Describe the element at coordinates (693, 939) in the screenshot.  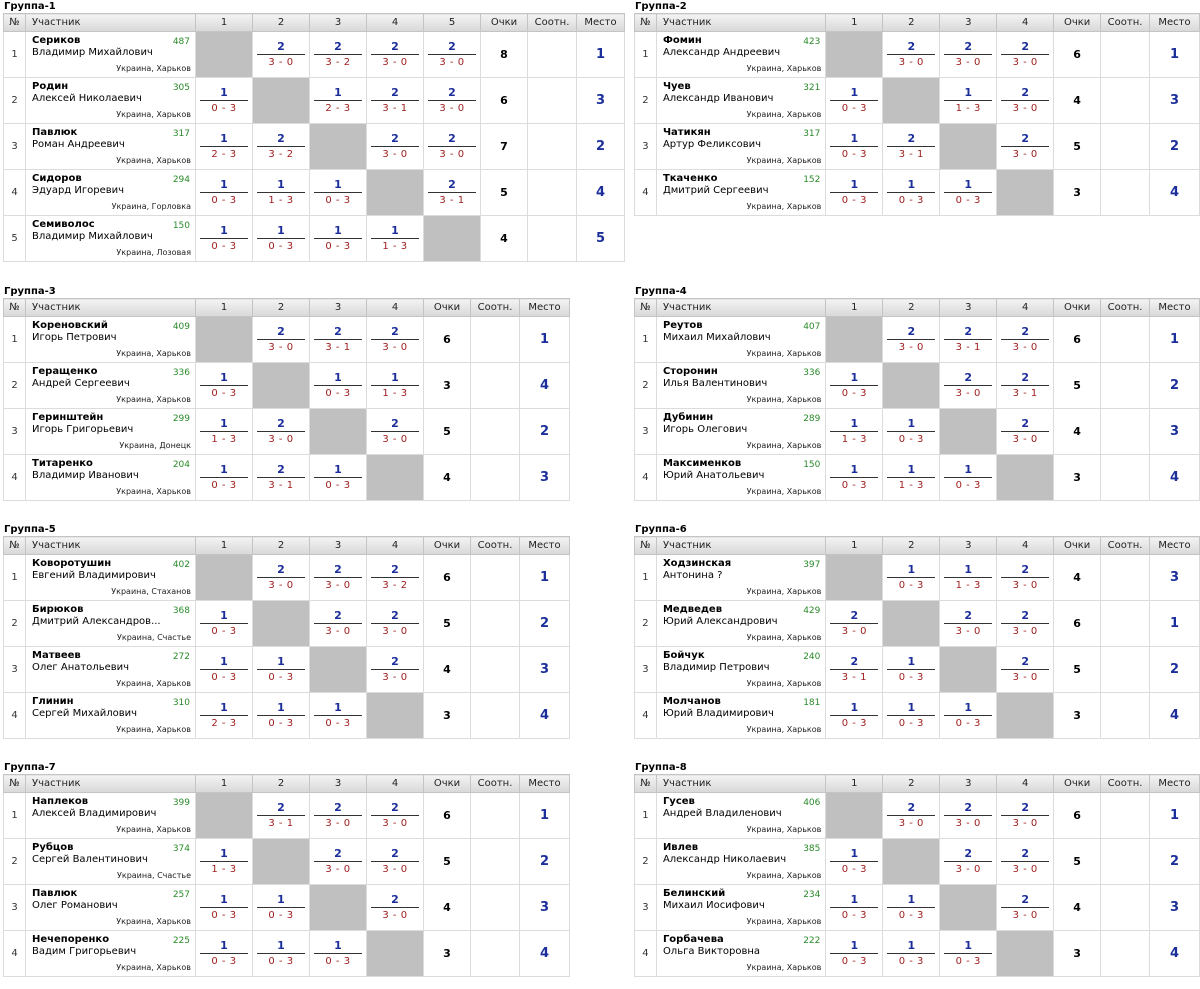
I see `player-last-name: Горбачева` at that location.